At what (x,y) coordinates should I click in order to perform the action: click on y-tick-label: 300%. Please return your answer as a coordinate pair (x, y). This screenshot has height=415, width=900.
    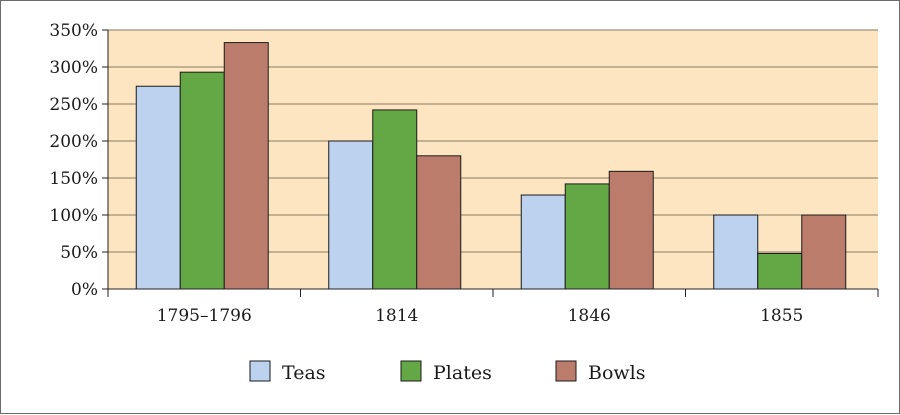
    Looking at the image, I should click on (73, 68).